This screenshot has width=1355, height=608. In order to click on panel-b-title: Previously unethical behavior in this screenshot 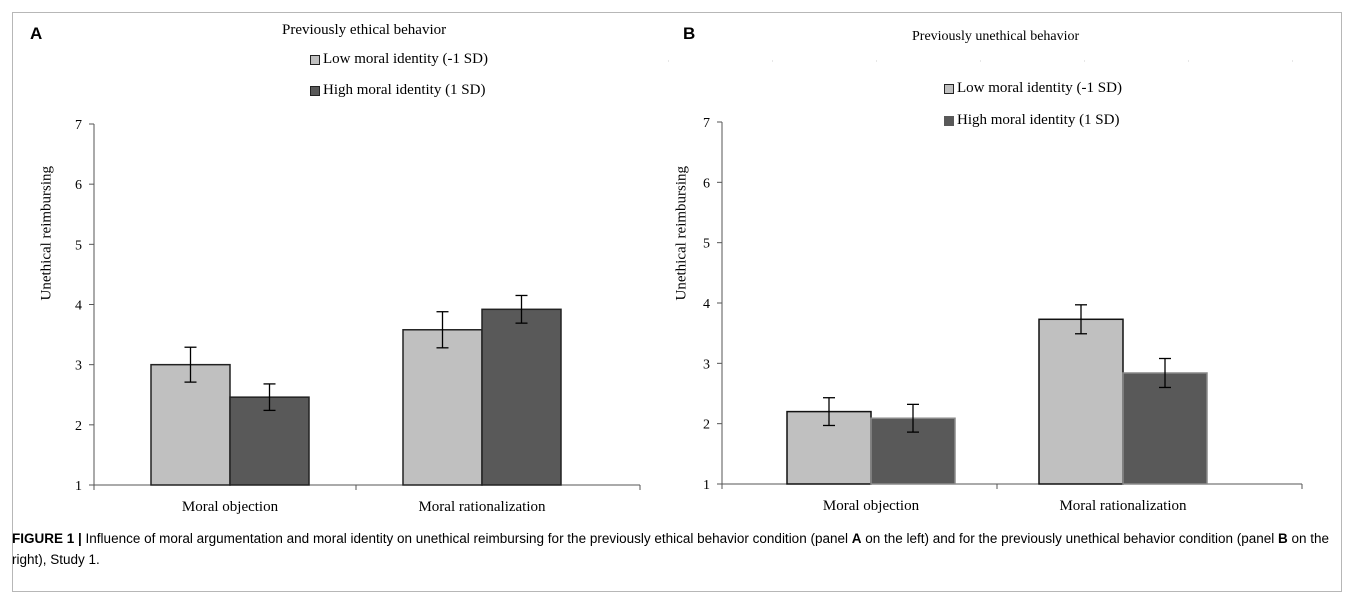, I will do `click(996, 36)`.